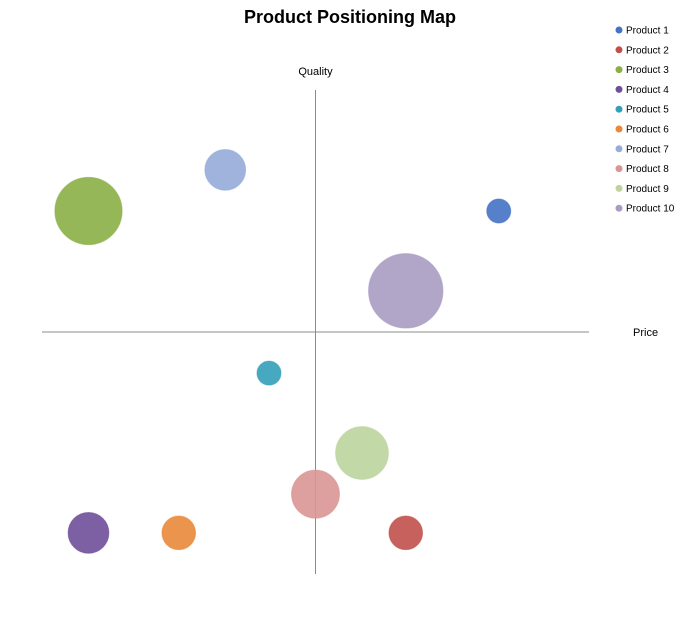 This screenshot has width=700, height=622. I want to click on legend-label-5: Product 5, so click(647, 110).